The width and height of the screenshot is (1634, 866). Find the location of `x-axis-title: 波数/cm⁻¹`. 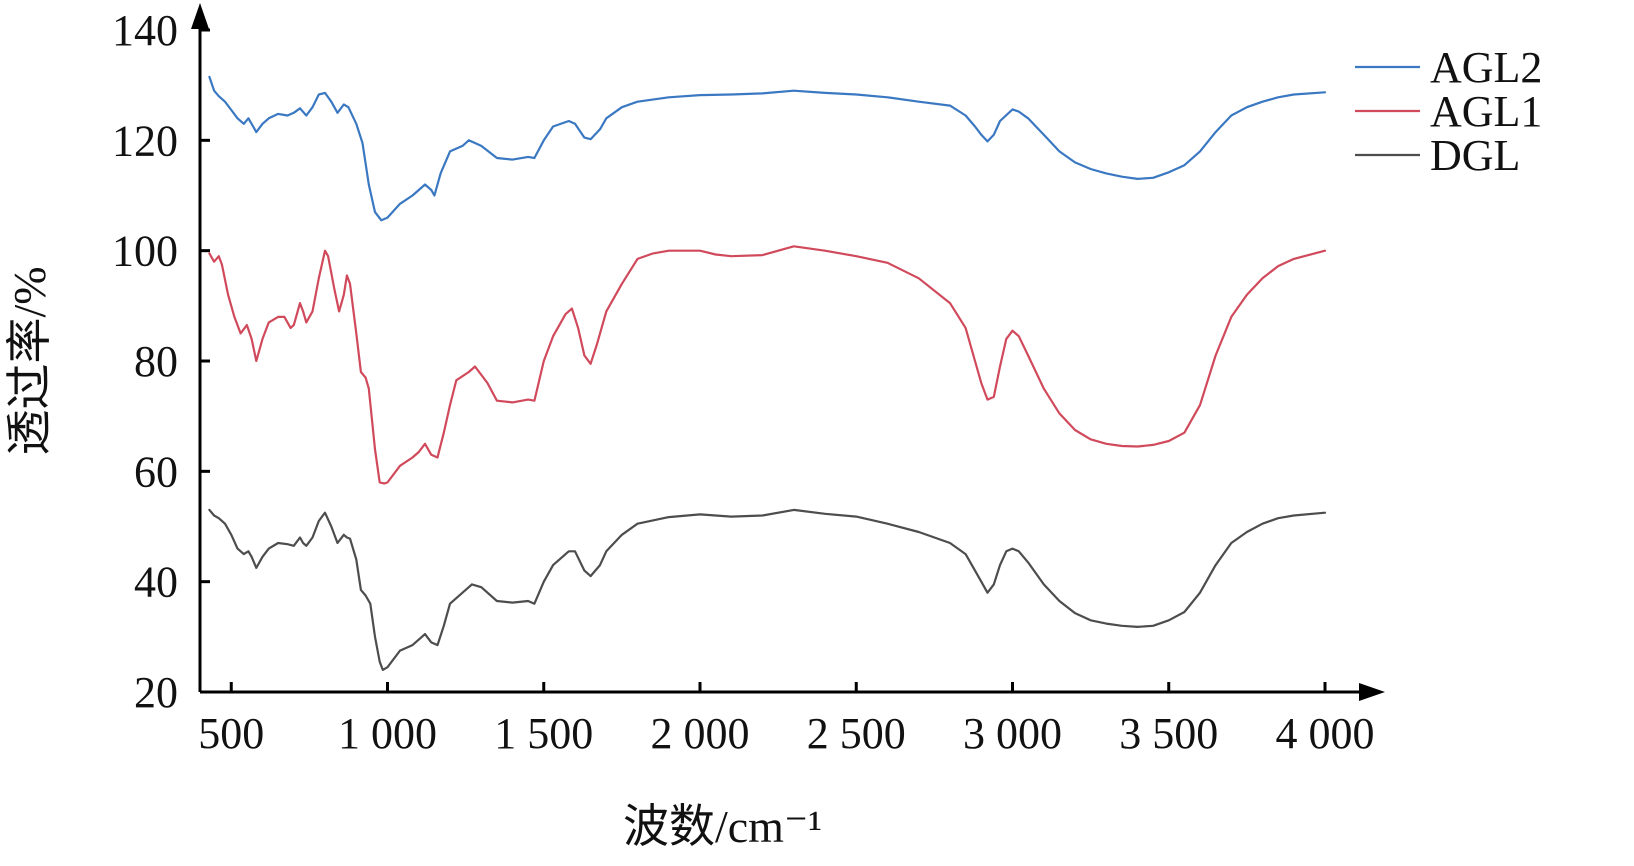

x-axis-title: 波数/cm⁻¹ is located at coordinates (722, 826).